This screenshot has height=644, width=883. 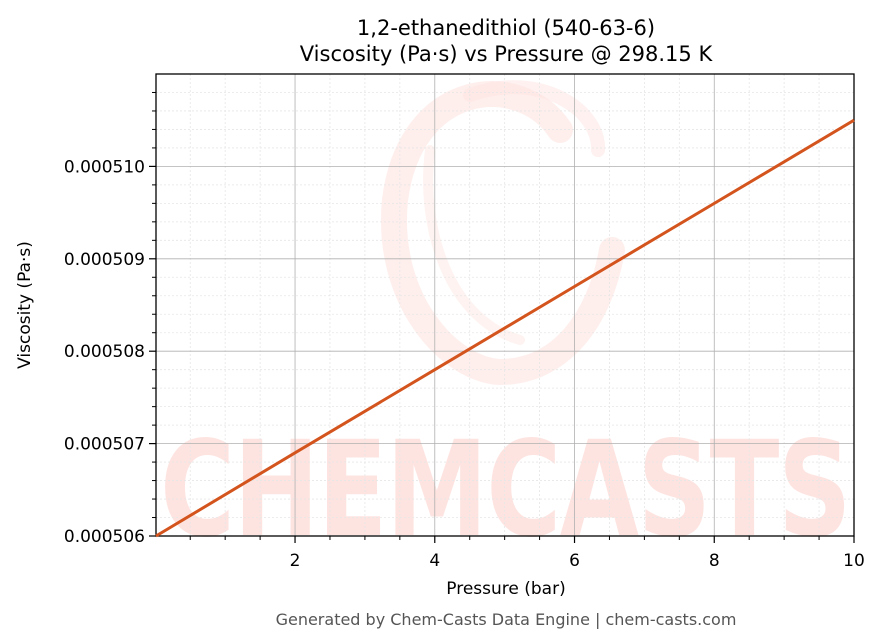 What do you see at coordinates (25, 305) in the screenshot?
I see `y-axis-label: Viscosity (Pa·s)` at bounding box center [25, 305].